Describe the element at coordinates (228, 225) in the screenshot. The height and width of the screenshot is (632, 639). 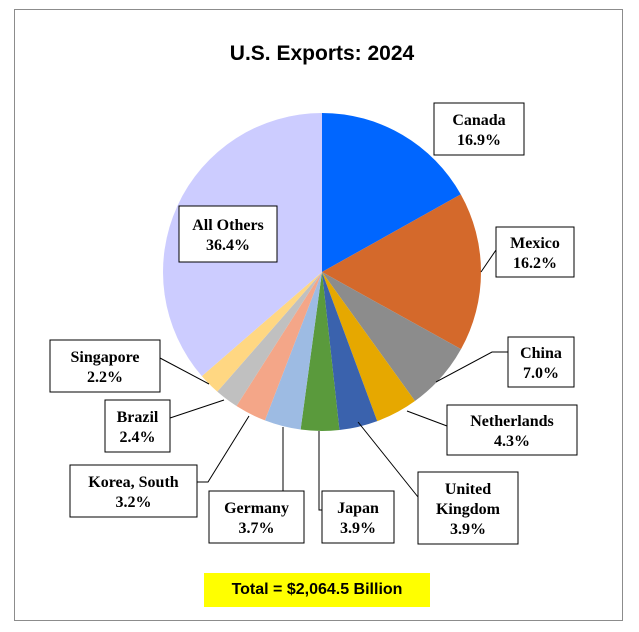
I see `slice-label-name-all-others: All Others` at that location.